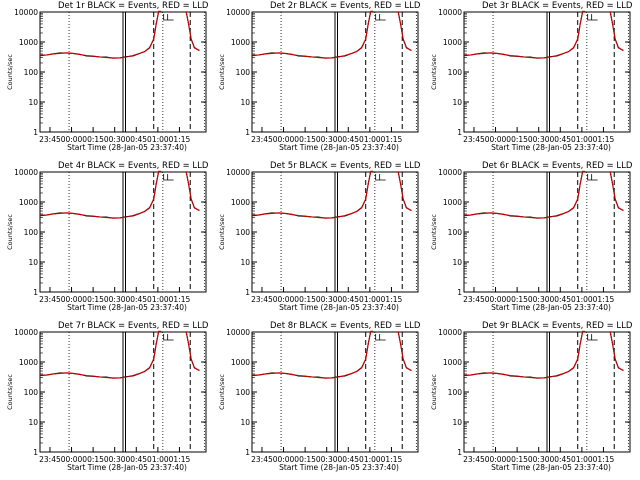  Describe the element at coordinates (345, 326) in the screenshot. I see `plot-title: Det 8r BLACK = Events, RED = LLD` at that location.